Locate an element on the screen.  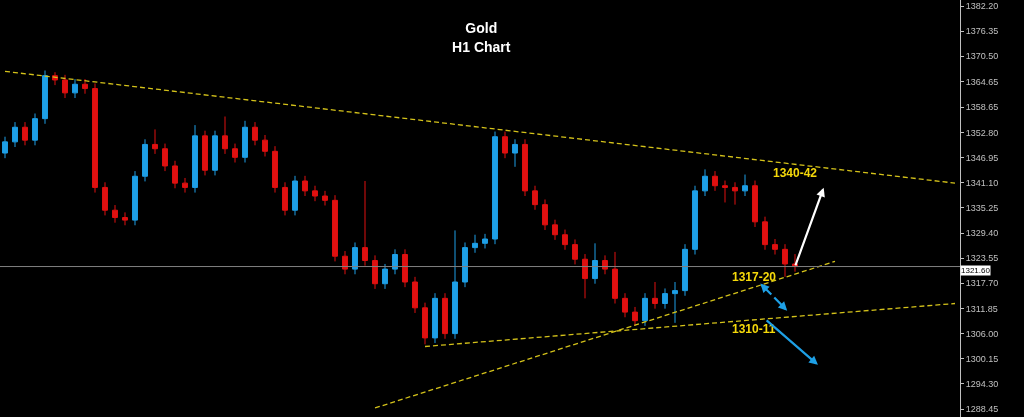
annotation: 1340-42 is located at coordinates (795, 173).